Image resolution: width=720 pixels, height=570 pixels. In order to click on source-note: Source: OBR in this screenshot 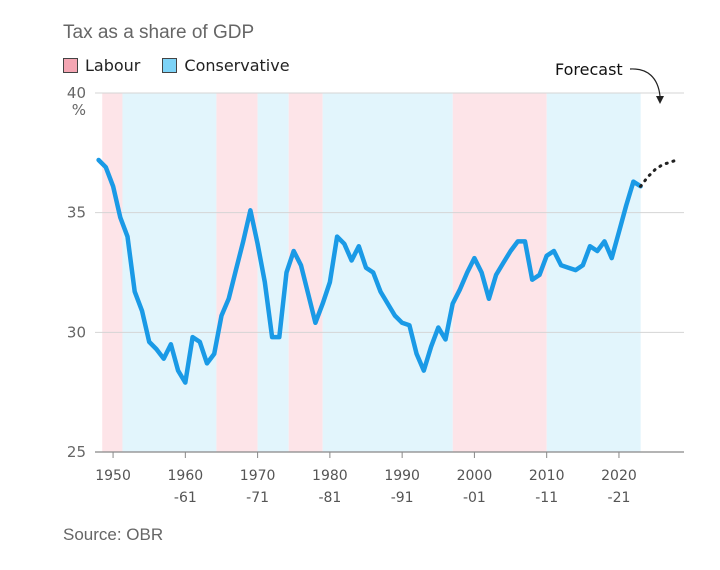, I will do `click(113, 534)`.